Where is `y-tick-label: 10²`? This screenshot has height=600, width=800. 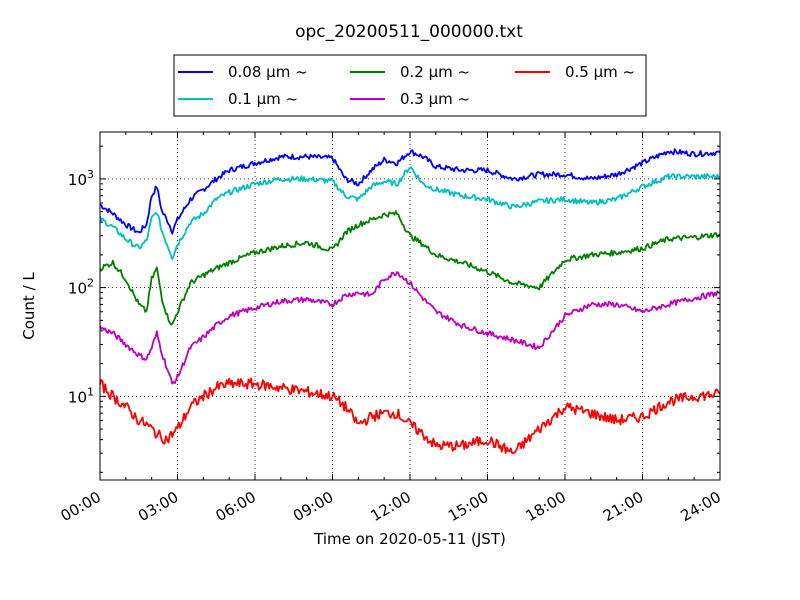
y-tick-label: 10² is located at coordinates (81, 287).